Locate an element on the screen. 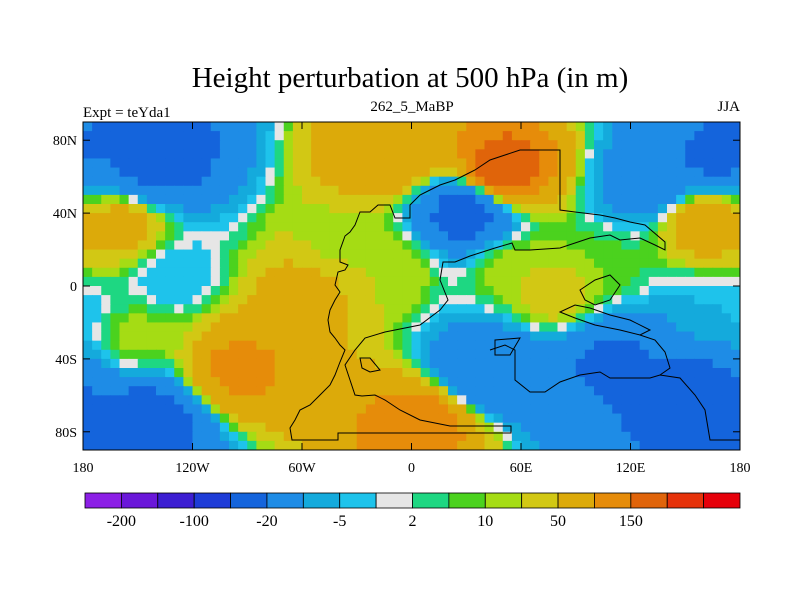 This screenshot has height=600, width=800. colorbar-label: -200 is located at coordinates (121, 521).